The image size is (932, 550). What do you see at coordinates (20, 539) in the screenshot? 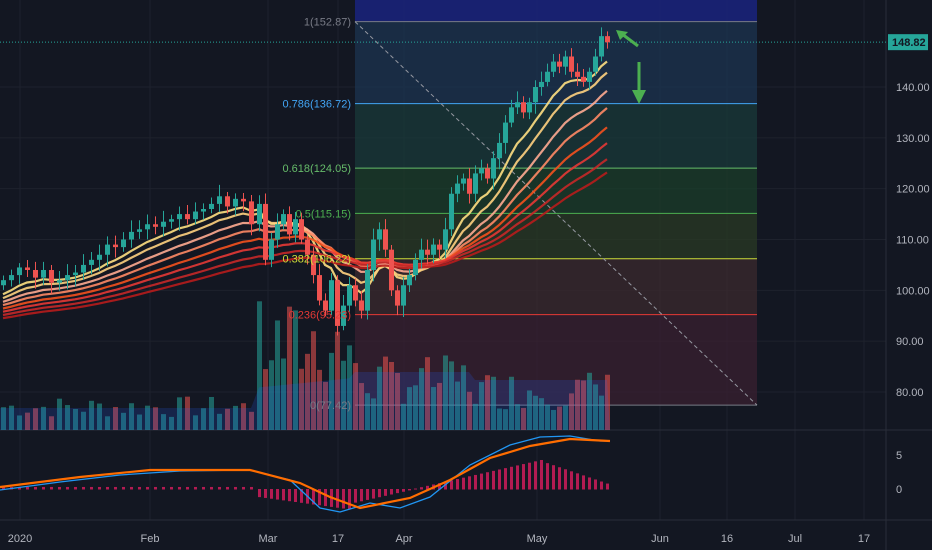
I see `time-tick-label: 2020` at bounding box center [20, 539].